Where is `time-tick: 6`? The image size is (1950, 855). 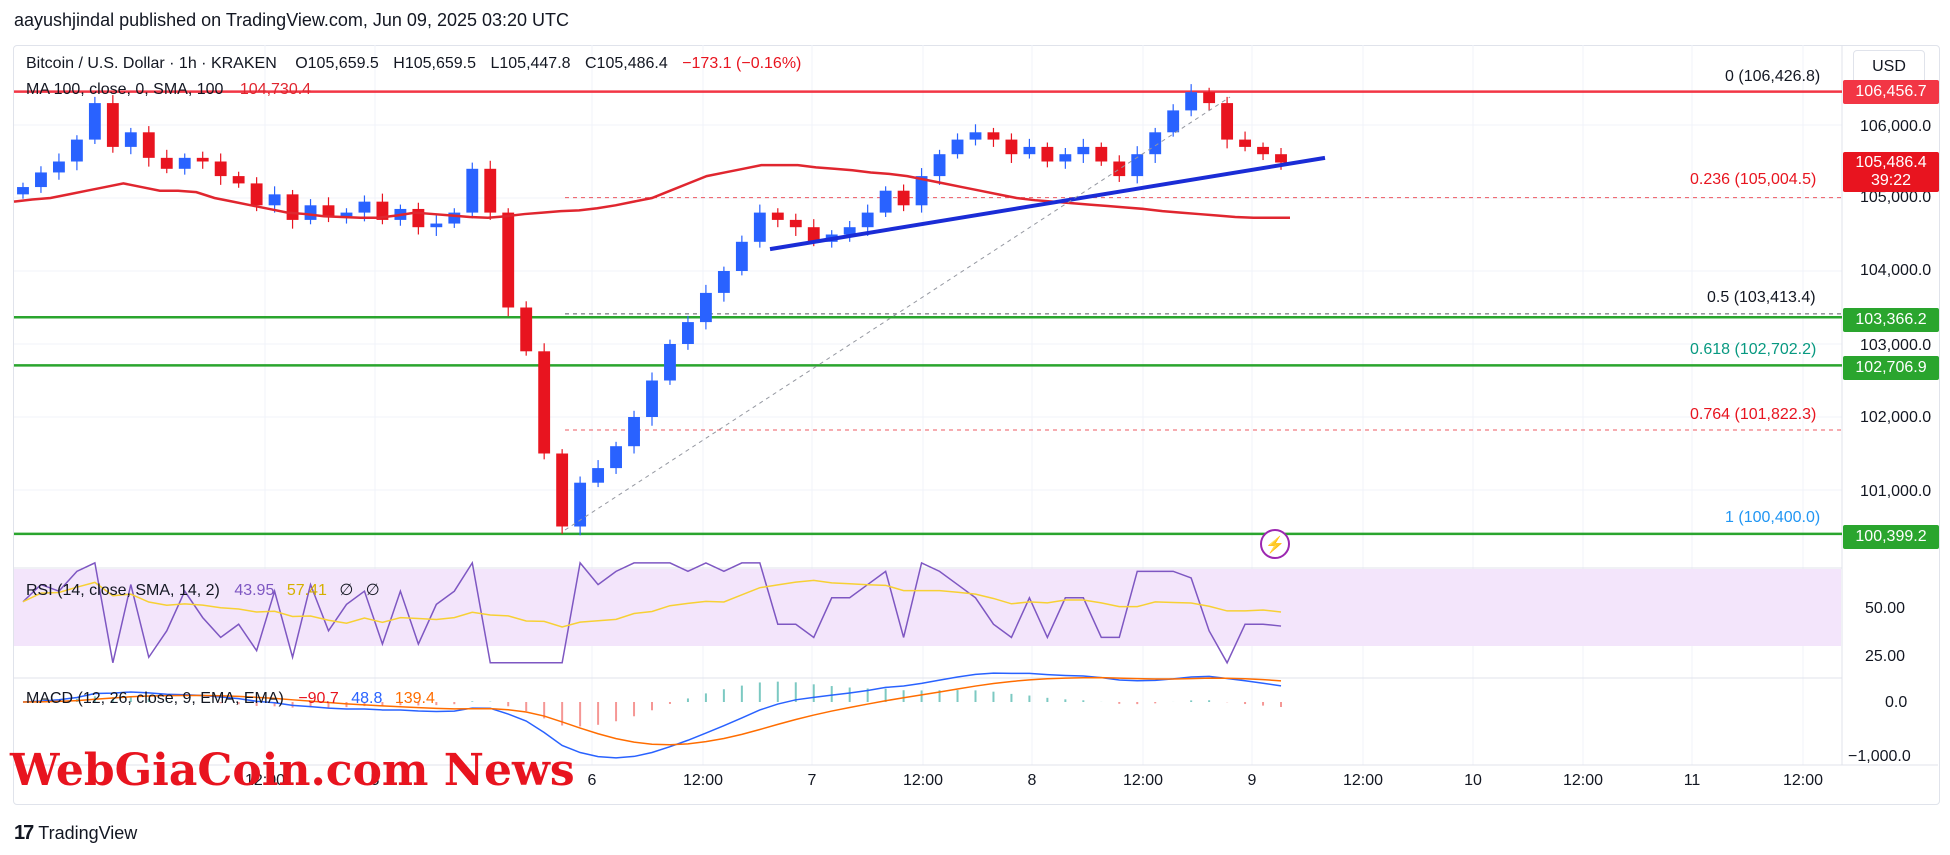
time-tick: 6 is located at coordinates (592, 780).